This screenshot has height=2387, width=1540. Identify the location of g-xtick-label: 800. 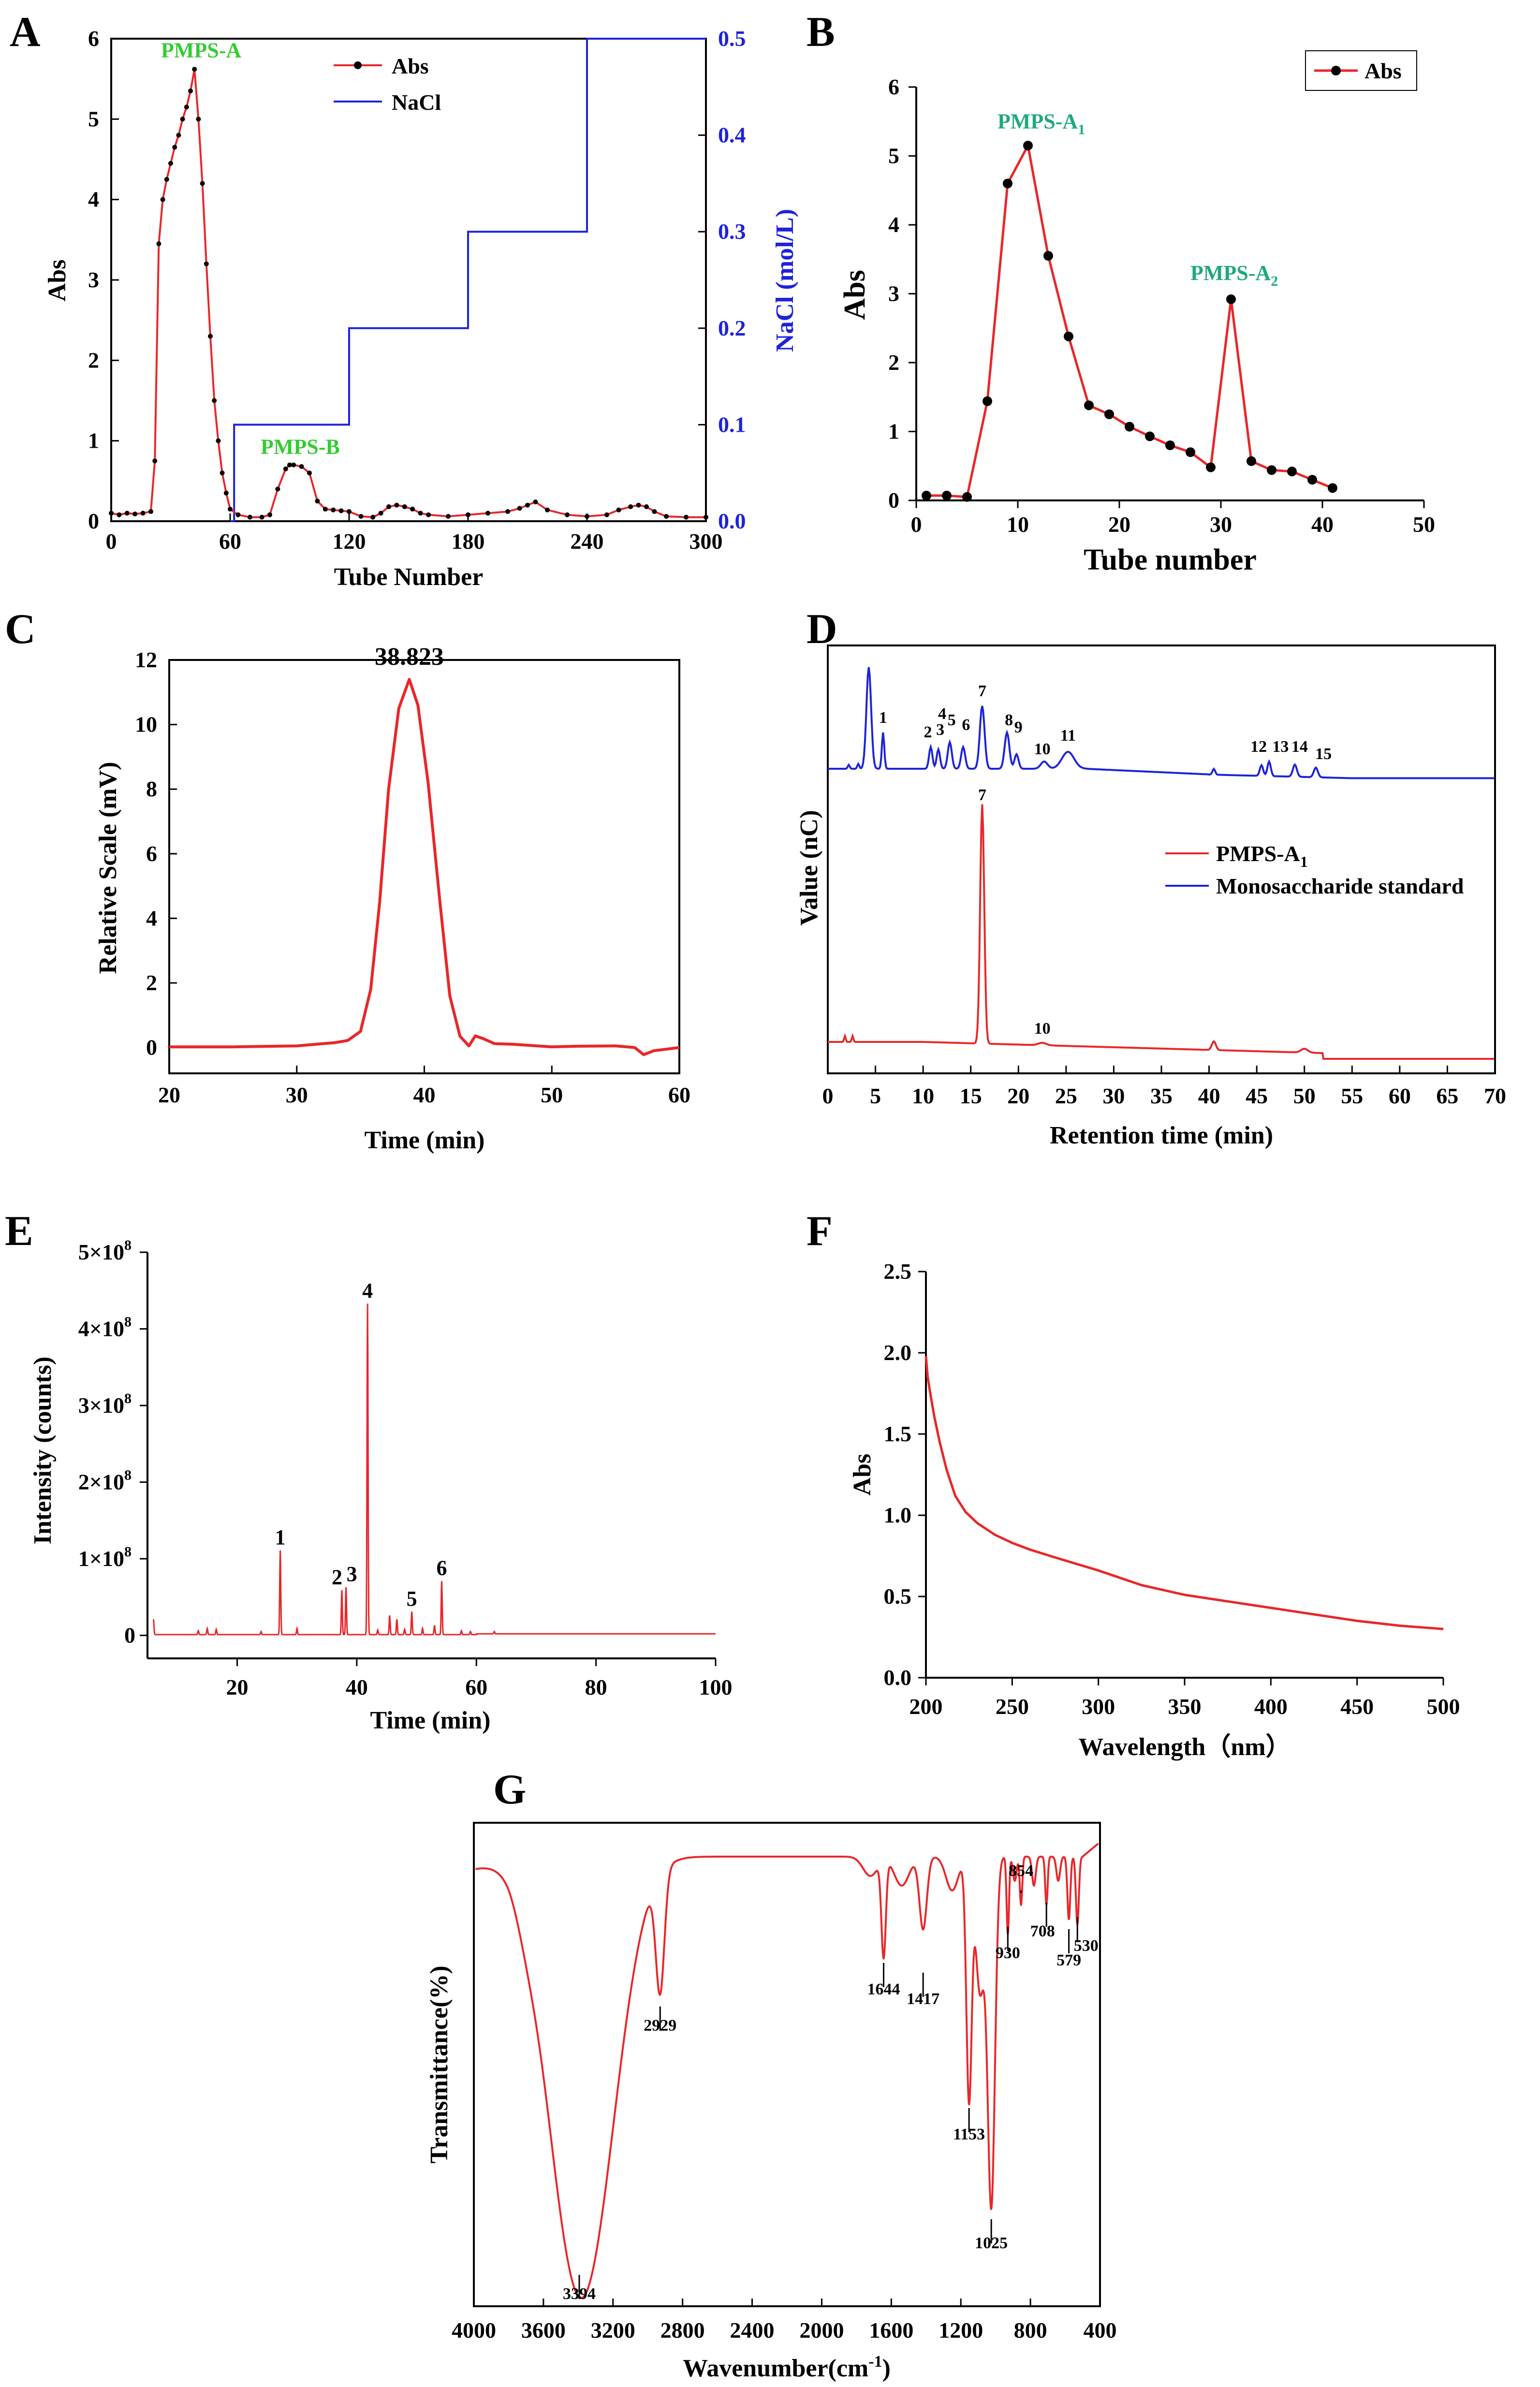
(1031, 2330).